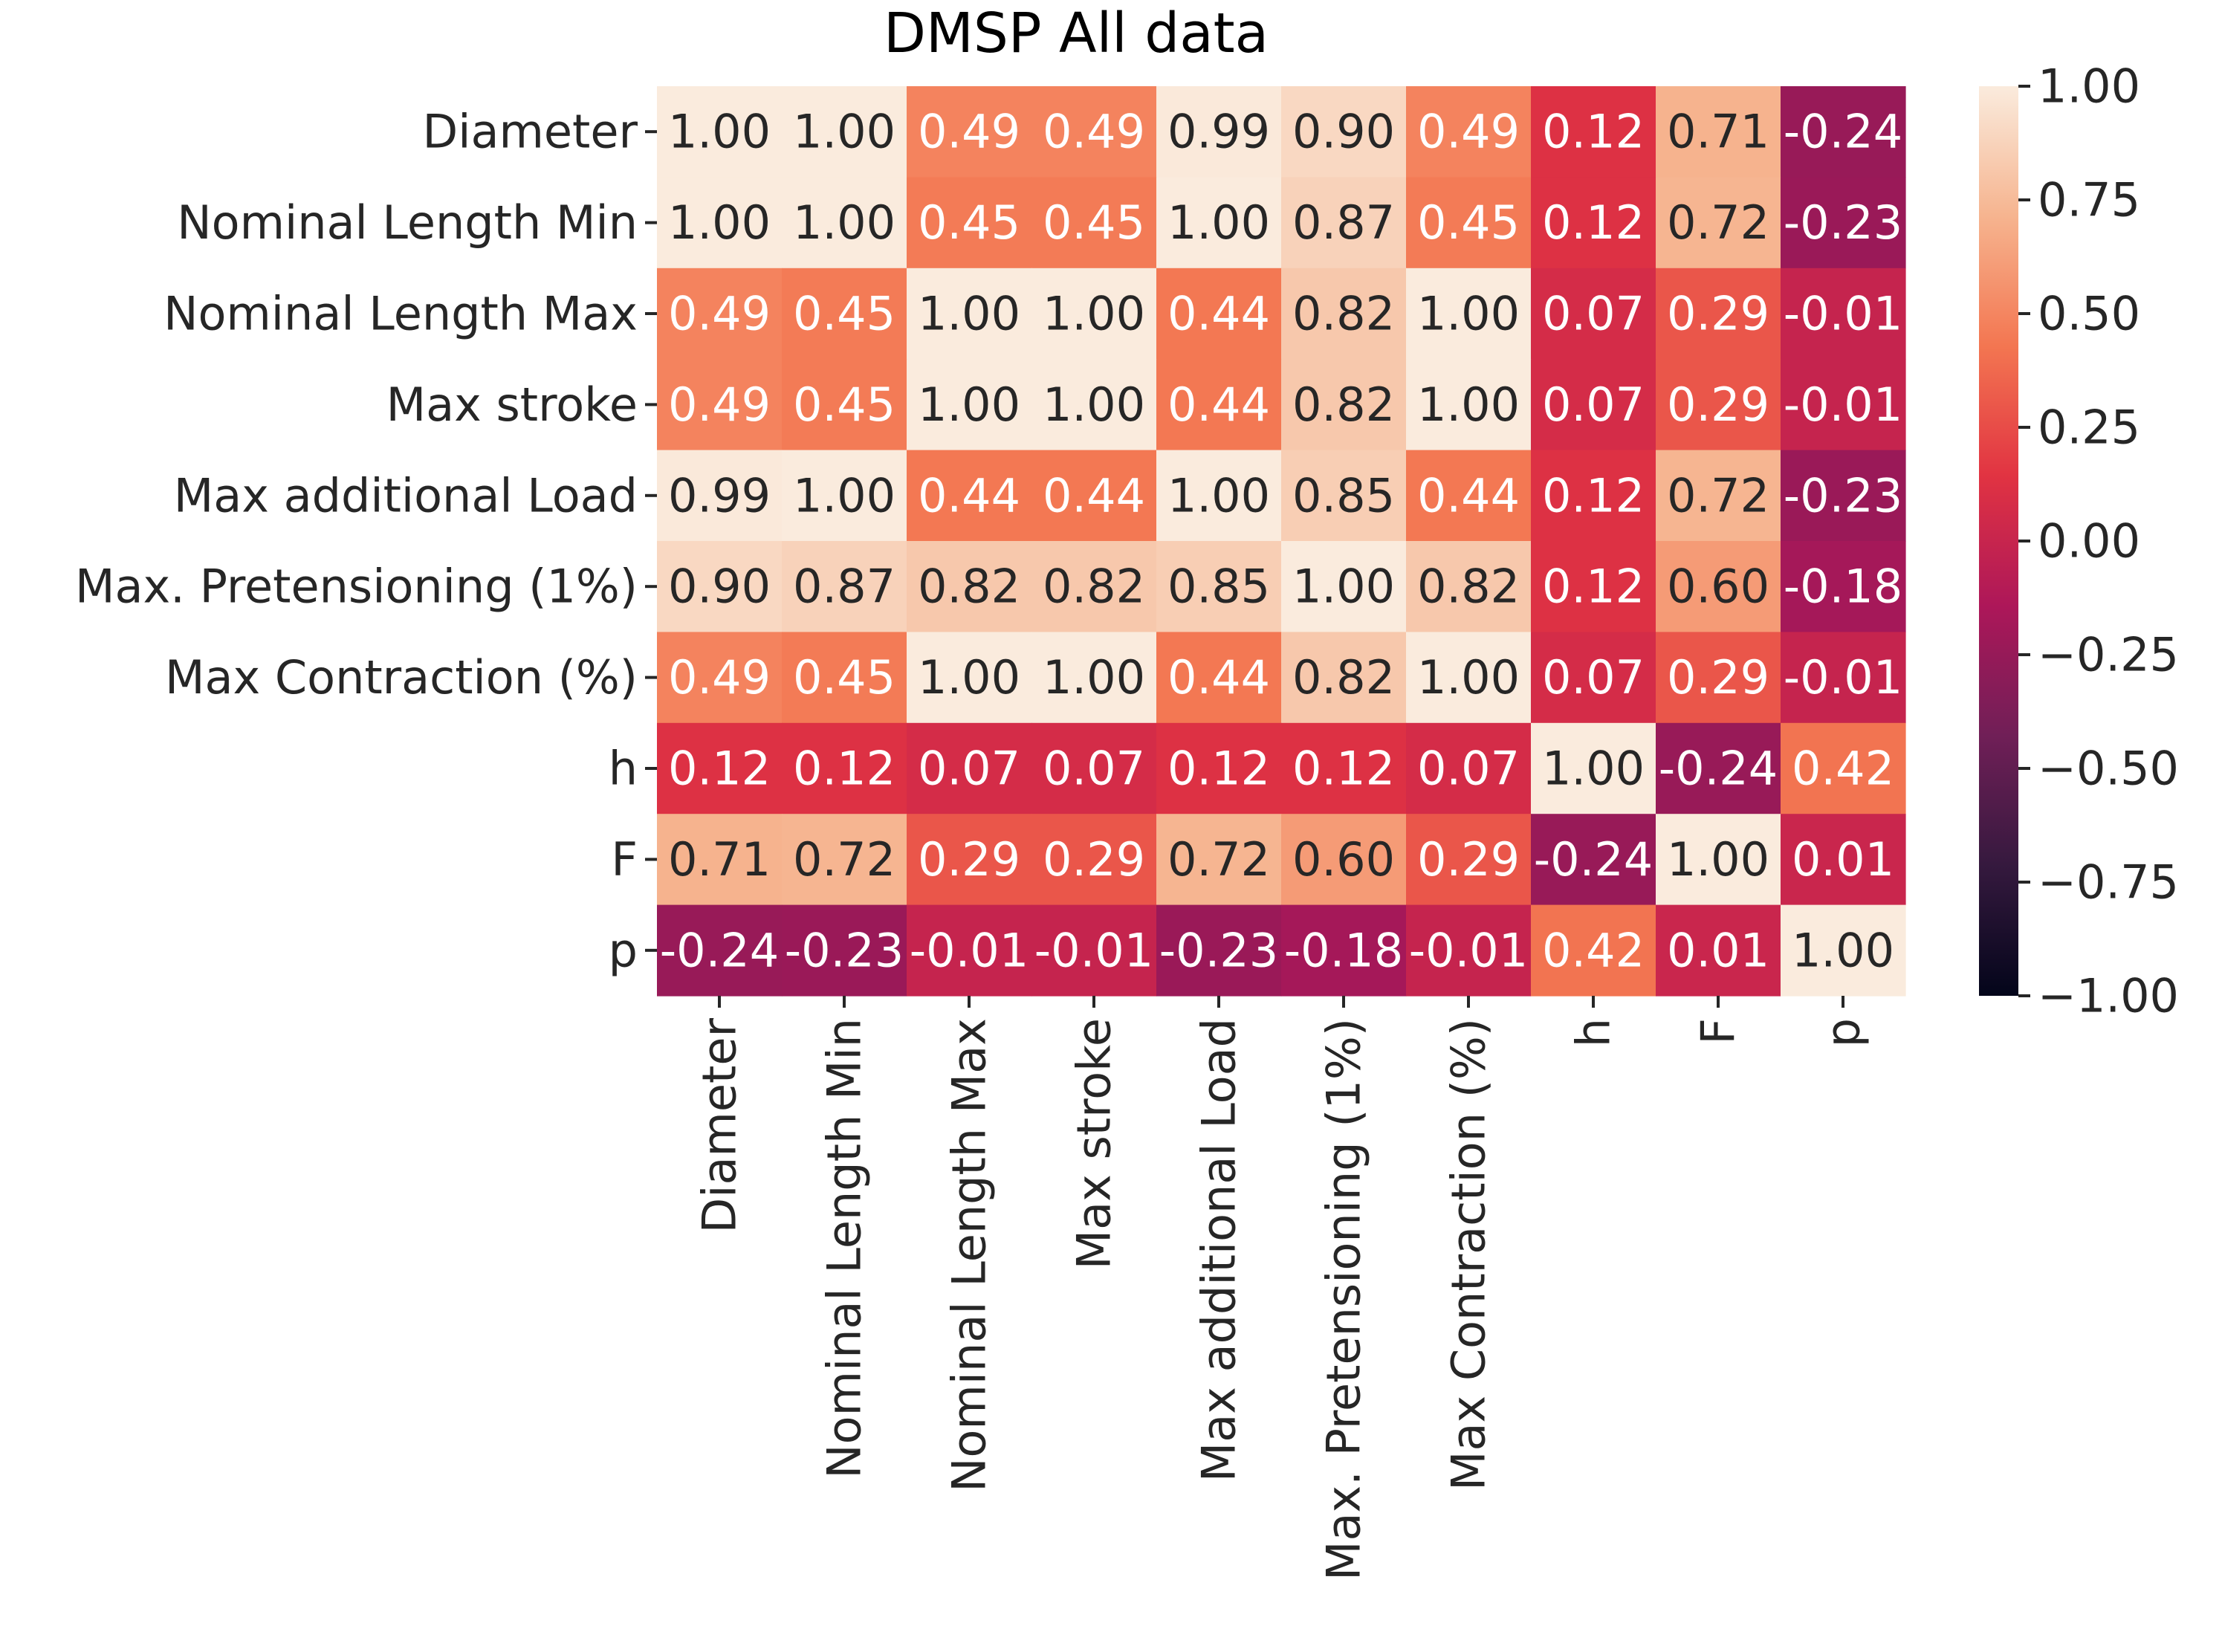 The width and height of the screenshot is (2222, 1652). I want to click on cell-value-label: 0.85, so click(1218, 587).